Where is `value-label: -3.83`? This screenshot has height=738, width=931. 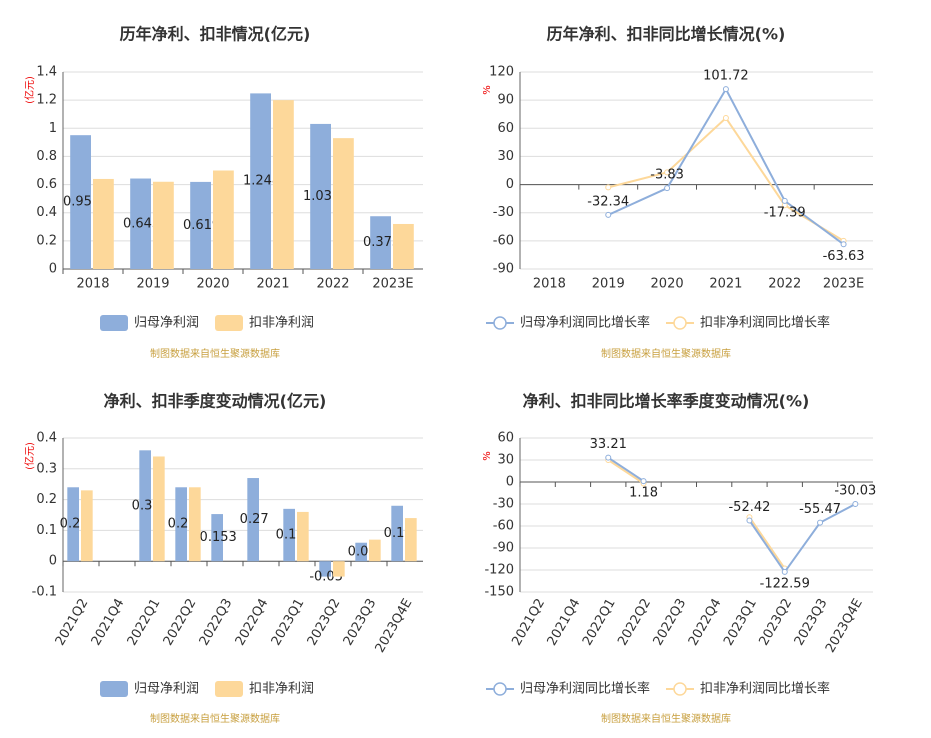 value-label: -3.83 is located at coordinates (667, 175).